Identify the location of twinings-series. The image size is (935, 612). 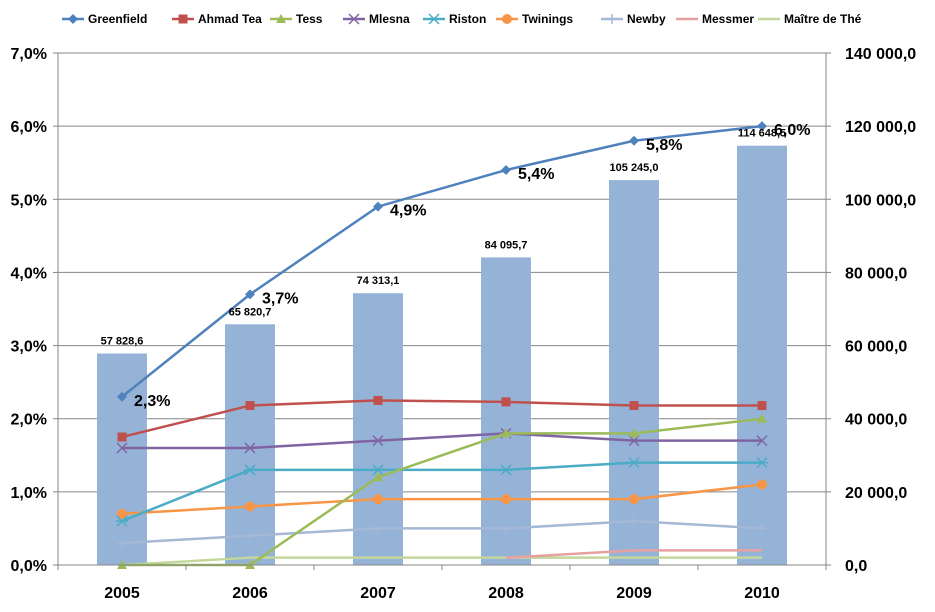
(442, 499).